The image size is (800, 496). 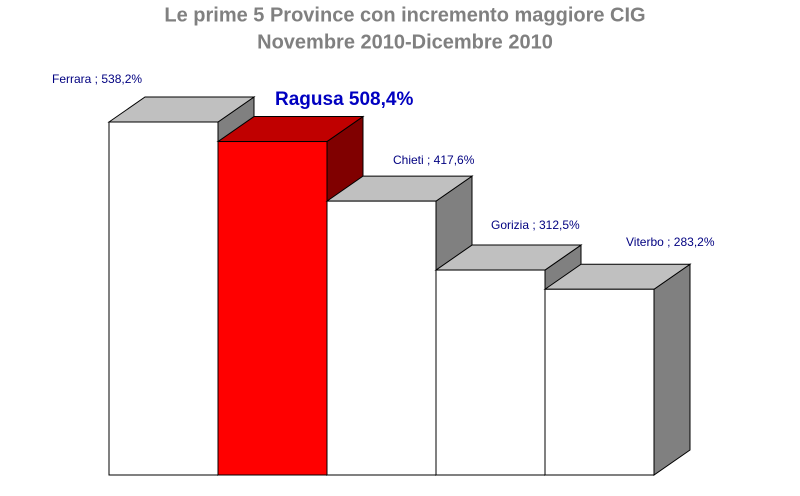 I want to click on value-label: Ragusa 508,4%, so click(x=344, y=99).